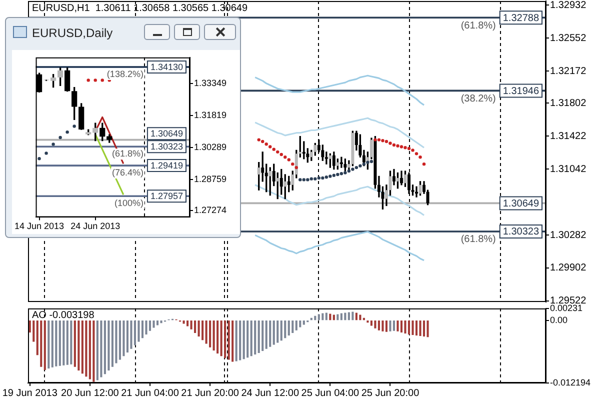  I want to click on y-tick-label: -0.012194, so click(570, 382).